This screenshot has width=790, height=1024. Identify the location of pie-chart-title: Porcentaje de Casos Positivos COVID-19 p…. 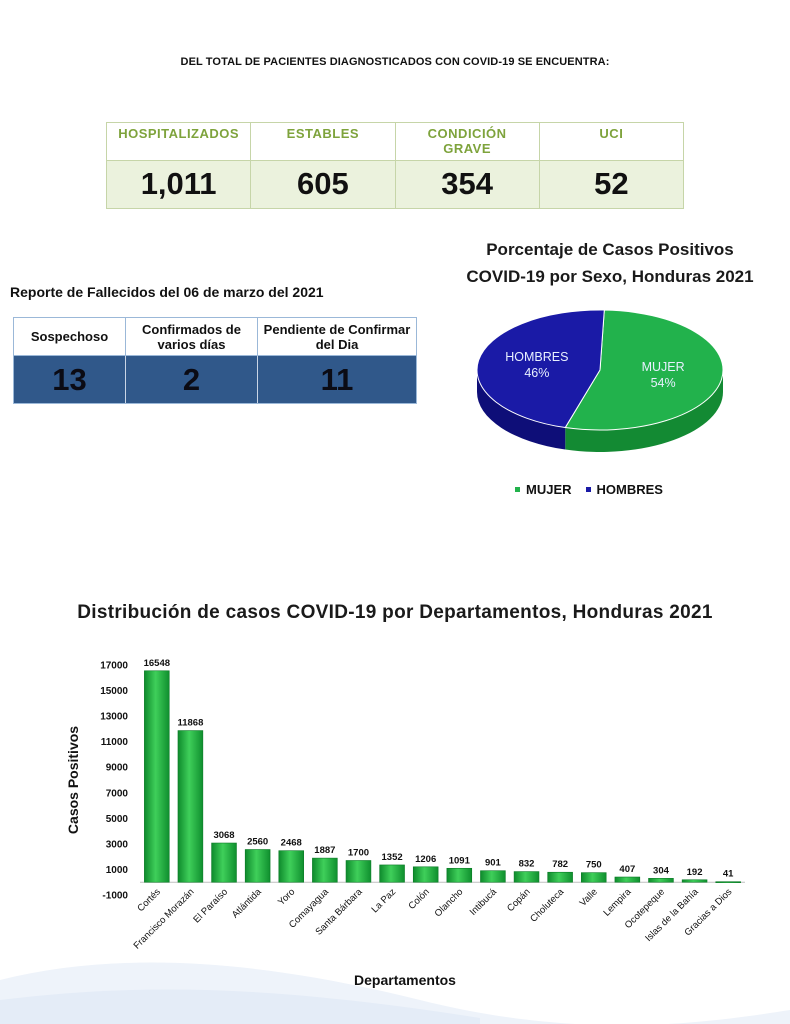
(610, 263).